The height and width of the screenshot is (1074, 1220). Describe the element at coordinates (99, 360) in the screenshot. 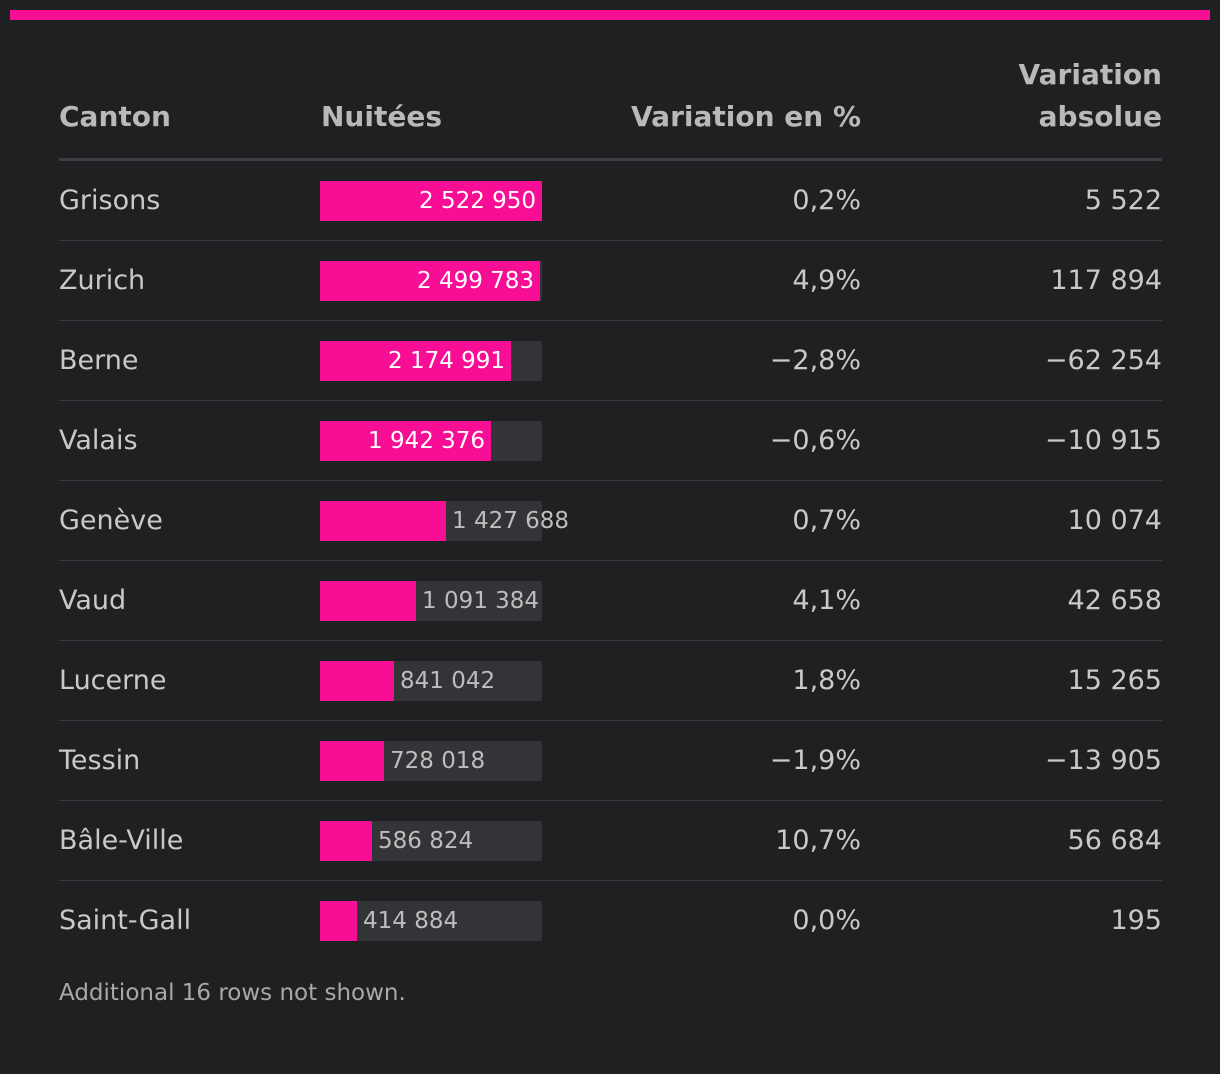

I see `cell-canton: Berne` at that location.